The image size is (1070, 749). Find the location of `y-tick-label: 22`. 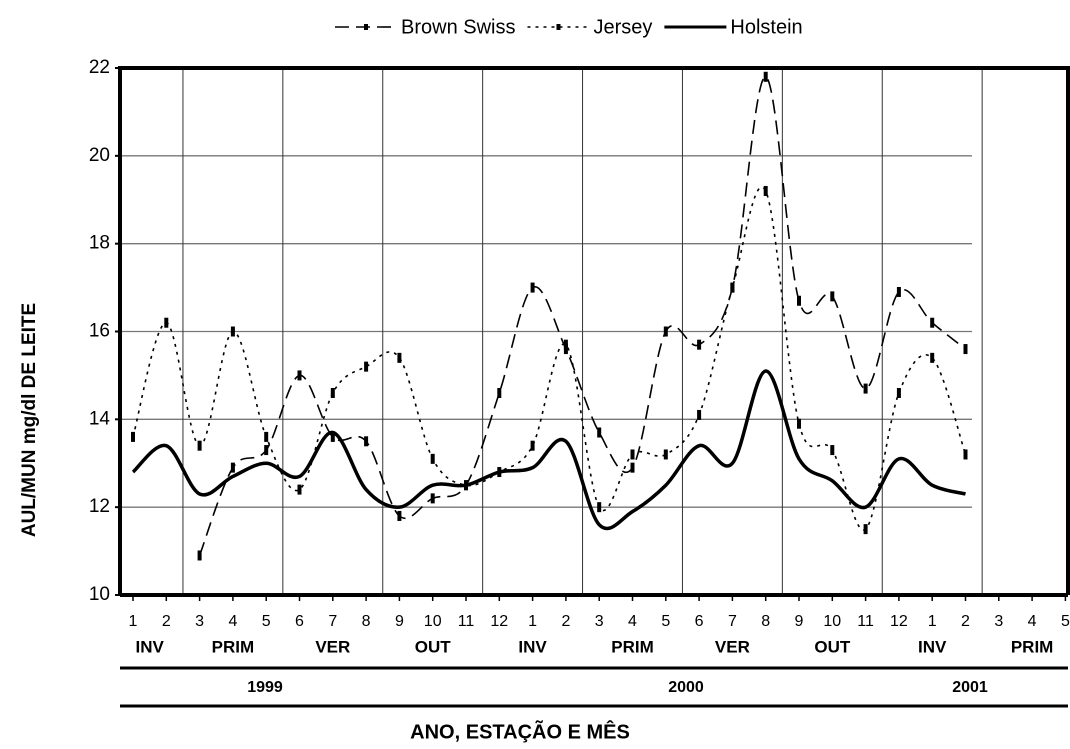

y-tick-label: 22 is located at coordinates (99, 67).